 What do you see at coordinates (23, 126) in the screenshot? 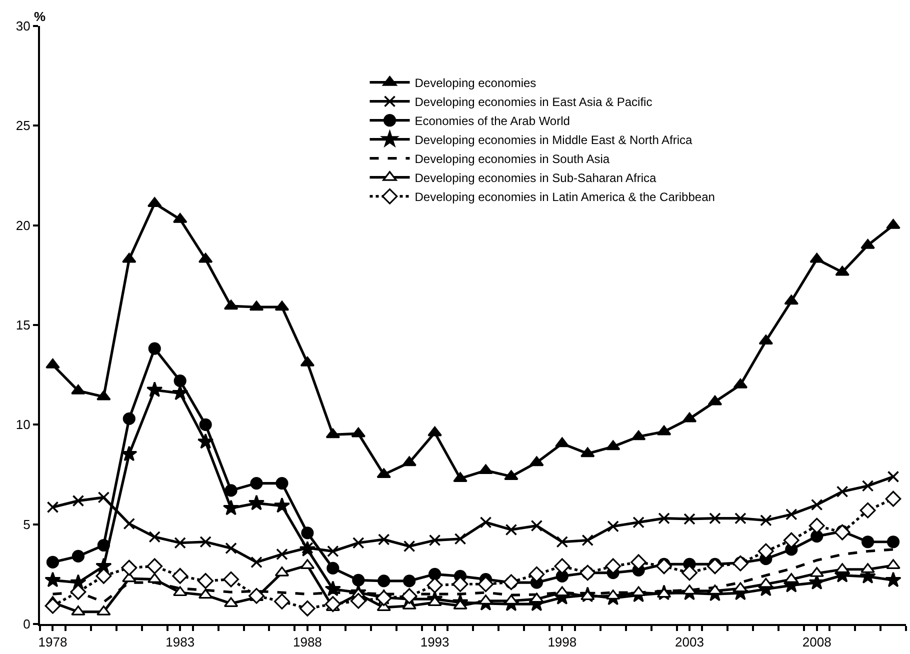
I see `y-tick-label: 25` at bounding box center [23, 126].